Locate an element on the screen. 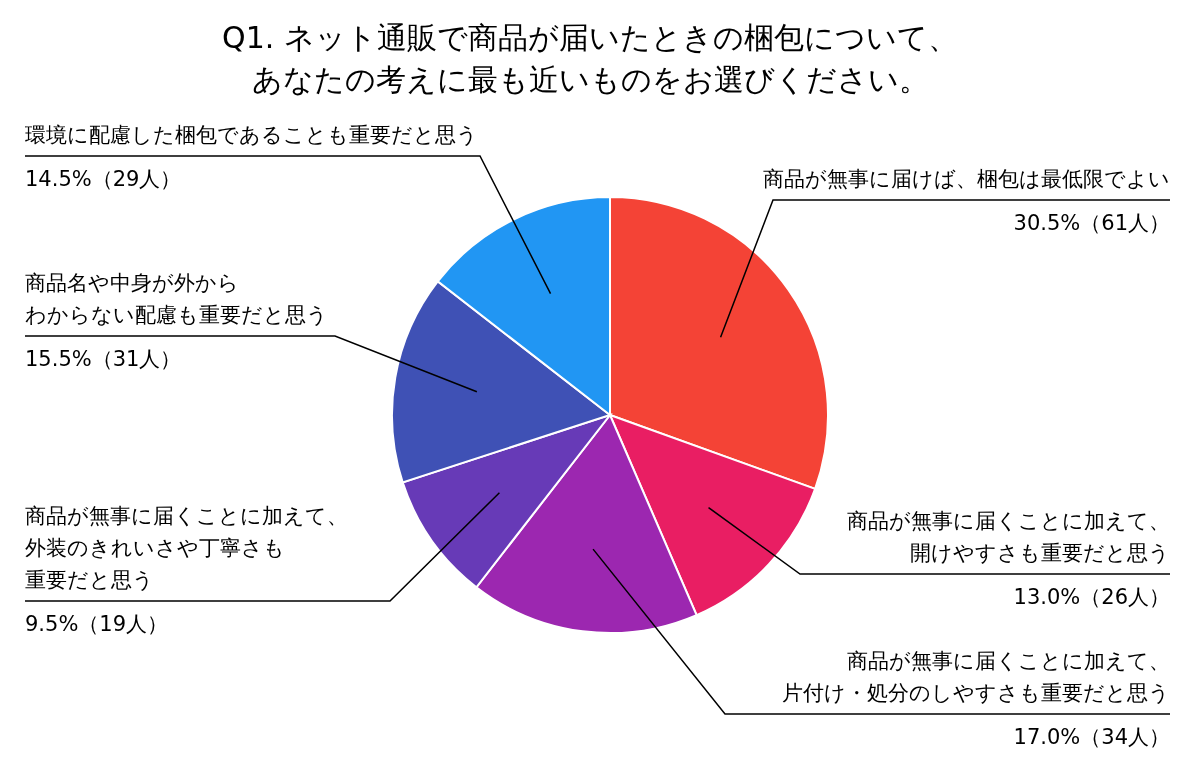 This screenshot has height=767, width=1200. chart-title: Q1. ネット通販で商品が届いたときの梱包について、あなたの考えに最も近いものをお選びください。 is located at coordinates (590, 58).